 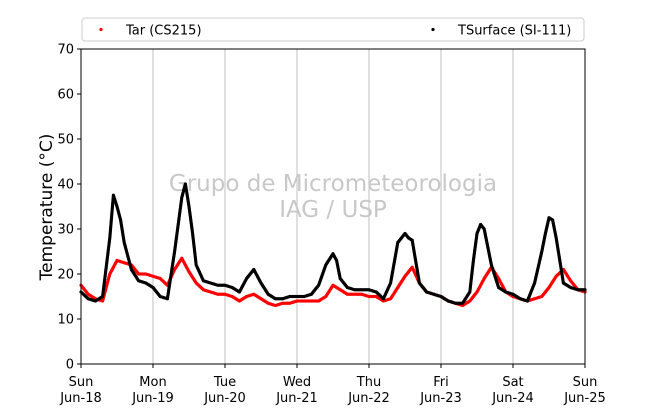 What do you see at coordinates (81, 382) in the screenshot?
I see `x-tick-day-0: Sun` at bounding box center [81, 382].